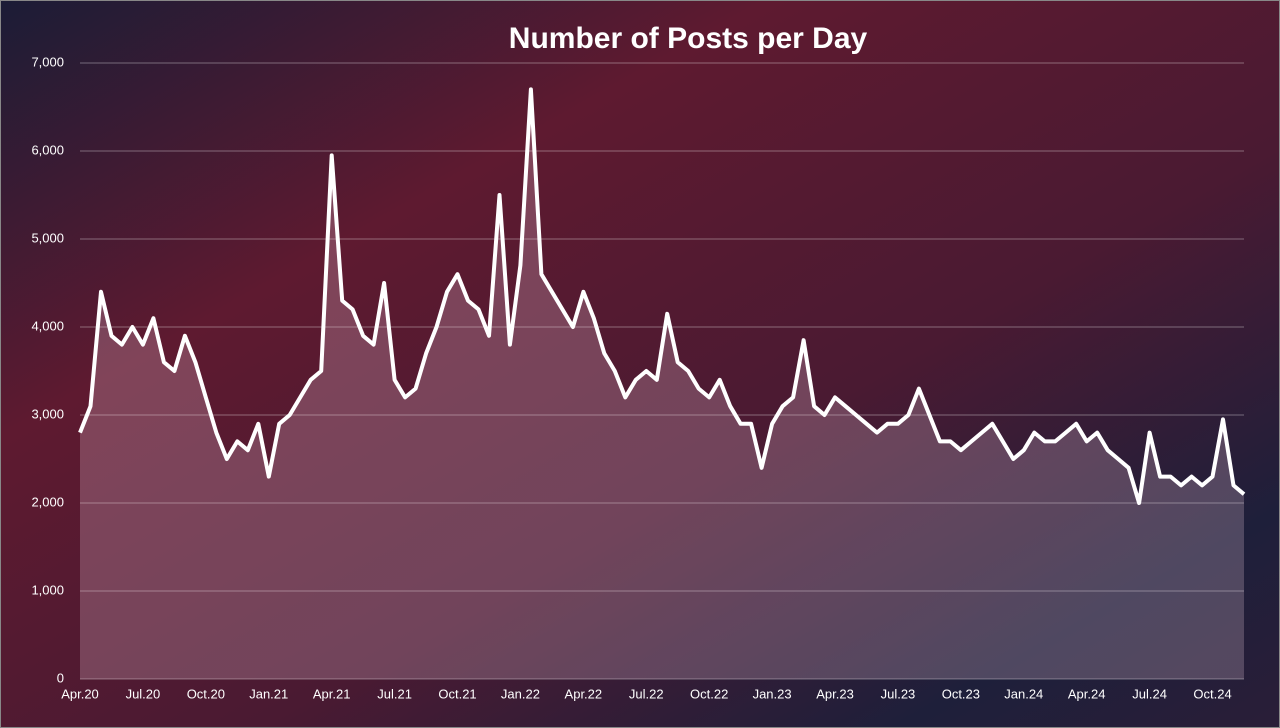 This screenshot has height=728, width=1280. What do you see at coordinates (80, 693) in the screenshot?
I see `x-tick-label: Apr.20` at bounding box center [80, 693].